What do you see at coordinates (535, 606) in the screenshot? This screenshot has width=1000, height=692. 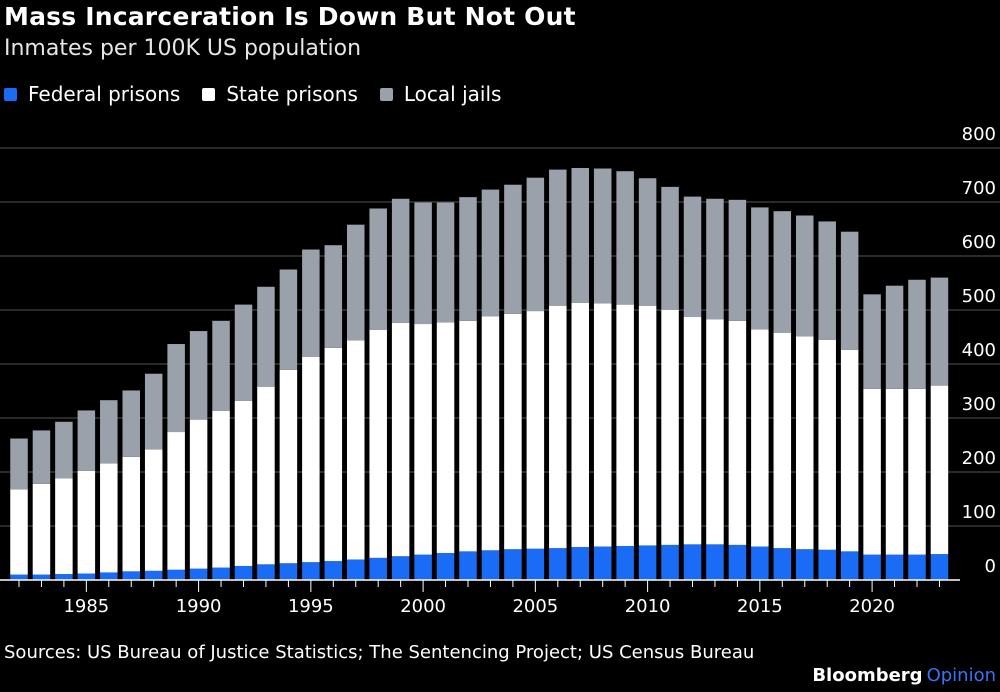 I see `x-tick-label: 2005` at bounding box center [535, 606].